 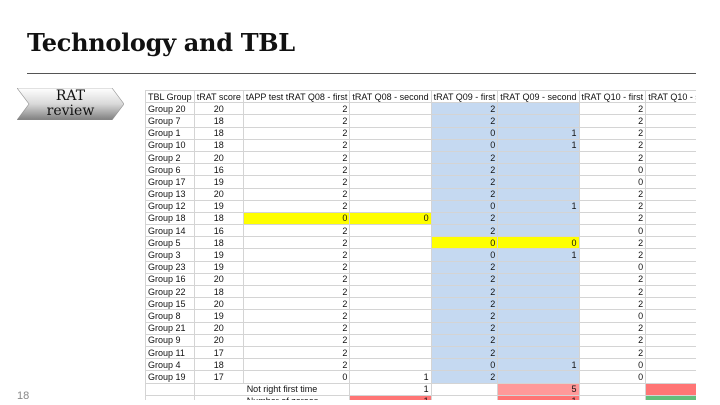 What do you see at coordinates (420, 121) in the screenshot?
I see `table-row: Group 7 18 2 2 2` at bounding box center [420, 121].